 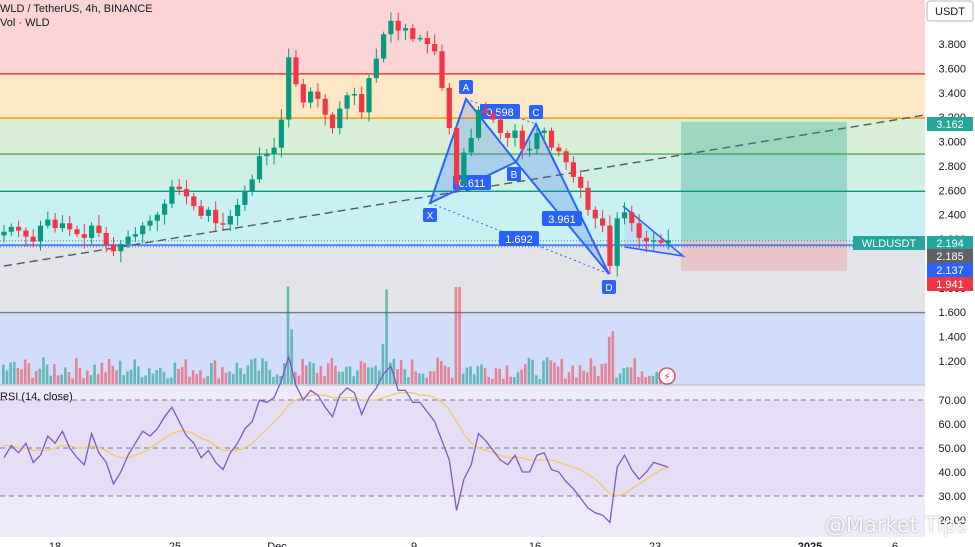 What do you see at coordinates (952, 362) in the screenshot?
I see `price-tick-label: 1.200` at bounding box center [952, 362].